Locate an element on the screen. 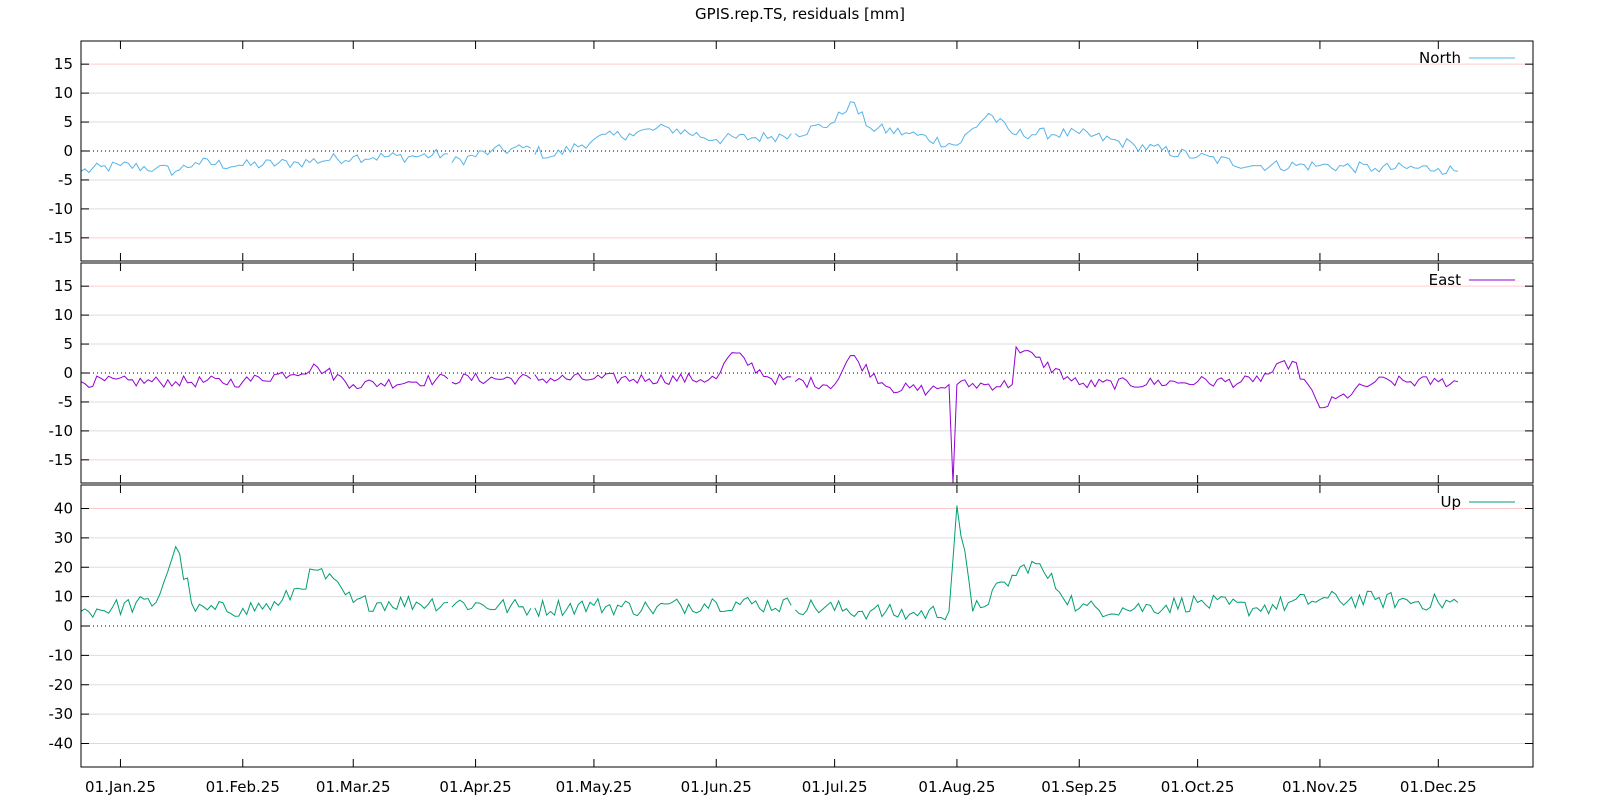 This screenshot has width=1600, height=800. y-tick-label: 30 is located at coordinates (63, 538).